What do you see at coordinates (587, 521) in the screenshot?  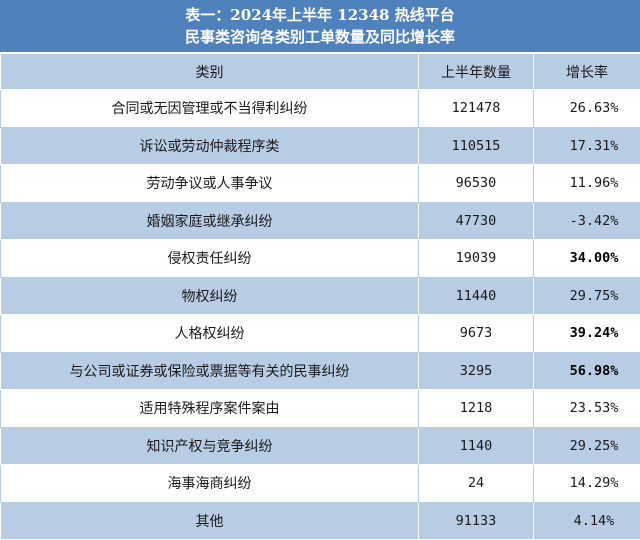 I see `cell-growth: 4.14%` at bounding box center [587, 521].